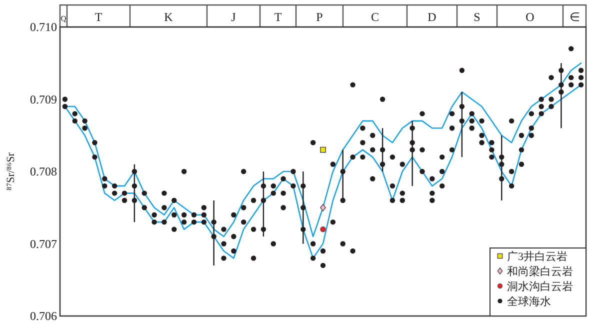 This screenshot has width=592, height=324. What do you see at coordinates (43, 316) in the screenshot?
I see `y-tick-label: 0.706` at bounding box center [43, 316].